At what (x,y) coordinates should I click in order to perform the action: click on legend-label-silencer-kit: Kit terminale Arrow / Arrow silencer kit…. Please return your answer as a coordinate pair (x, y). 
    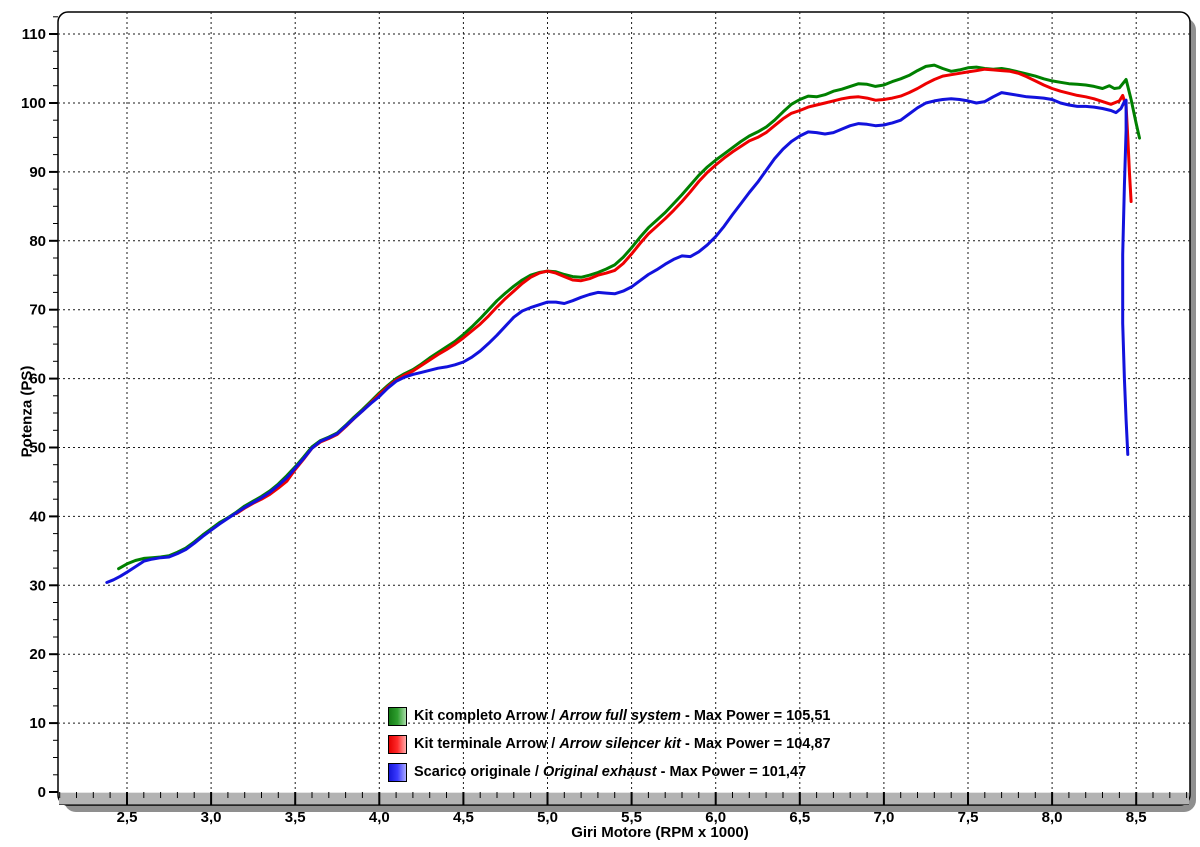
    Looking at the image, I should click on (622, 744).